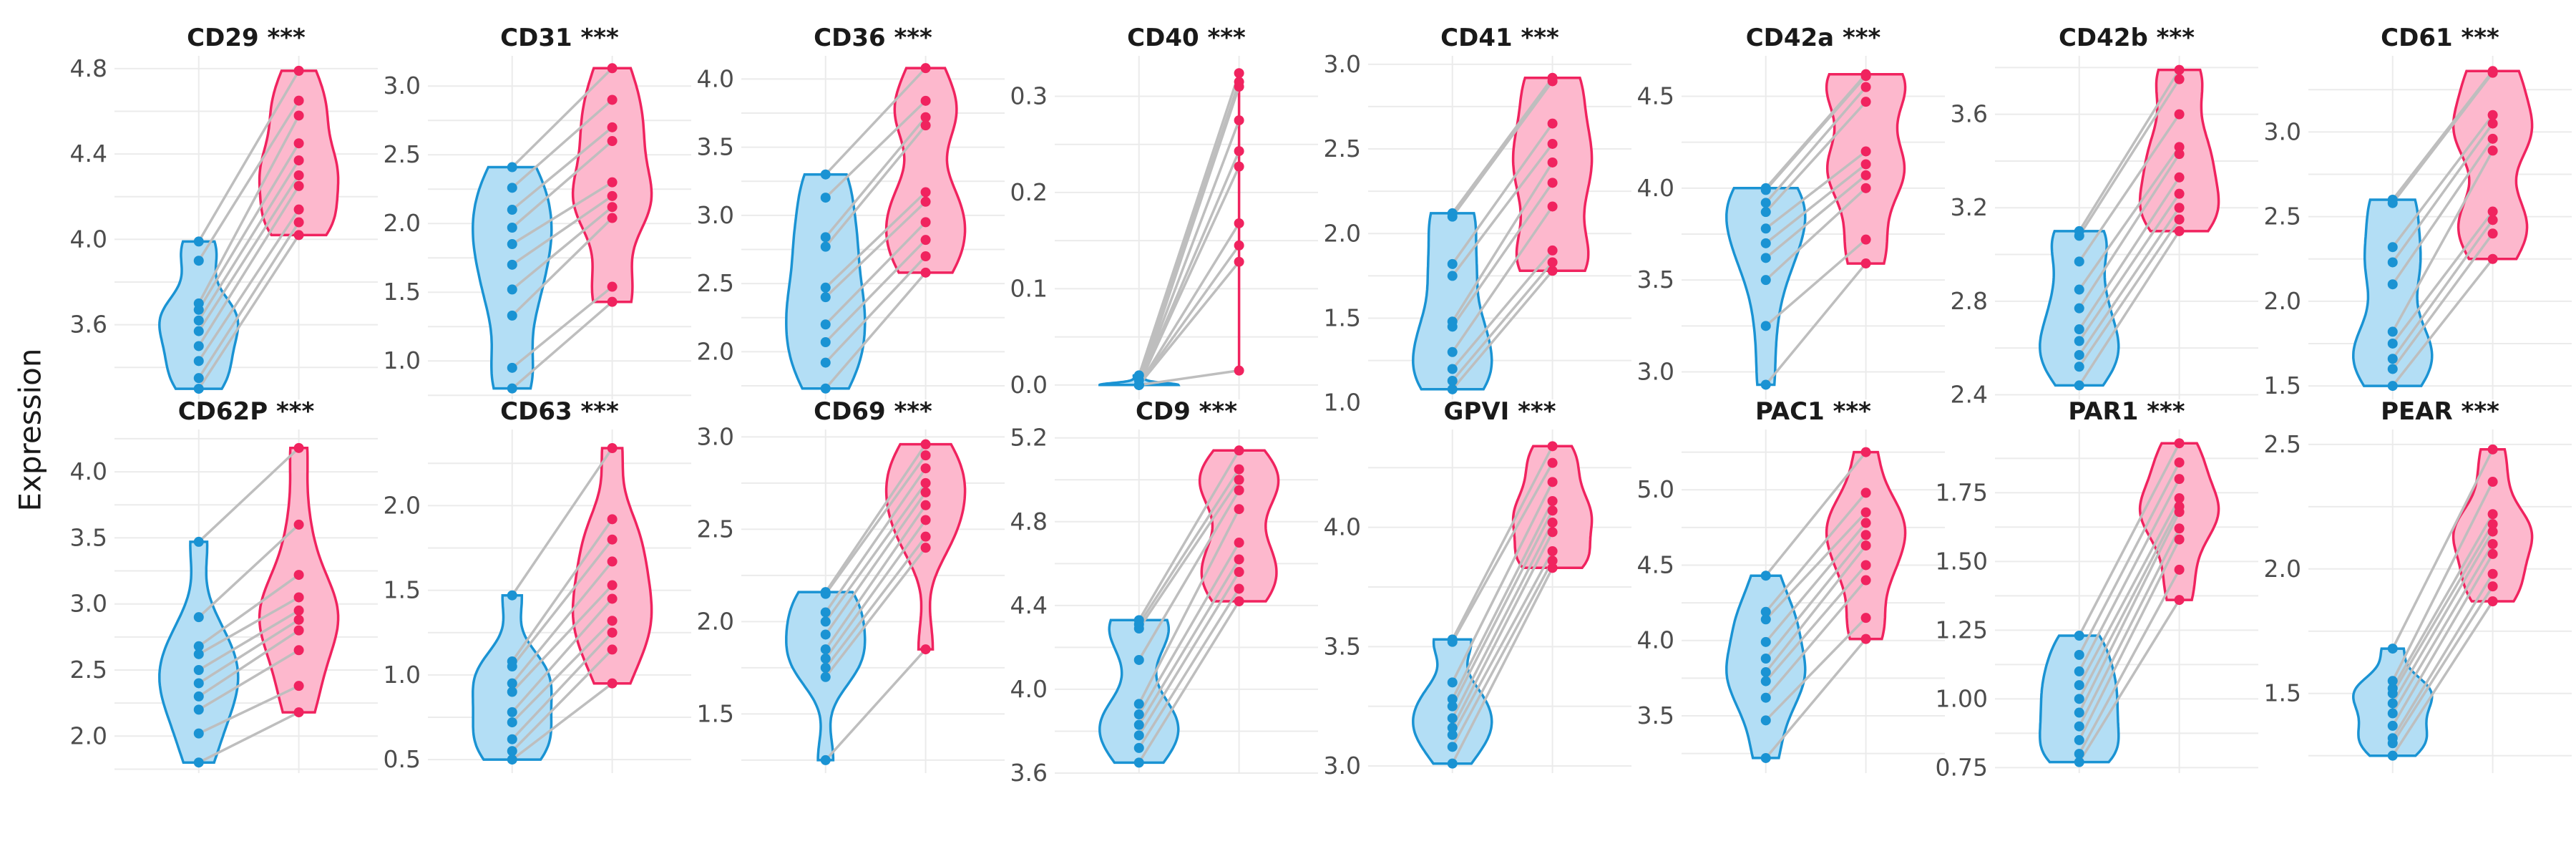  Describe the element at coordinates (851, 211) in the screenshot. I see `panel-cd36: CD36 *** 2.0 2.5 3.0 3.5 4.0` at that location.